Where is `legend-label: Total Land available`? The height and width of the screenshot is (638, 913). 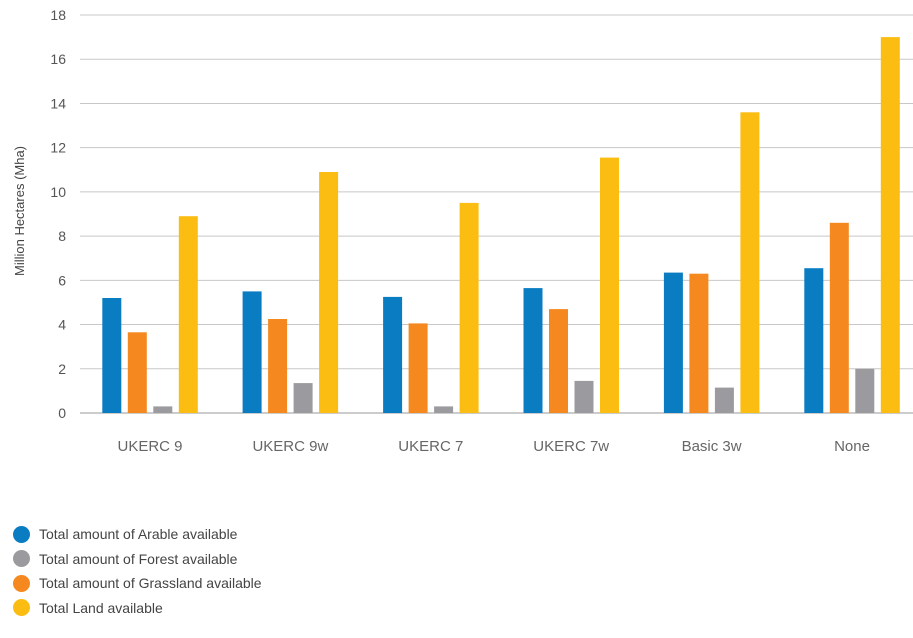 legend-label: Total Land available is located at coordinates (101, 607).